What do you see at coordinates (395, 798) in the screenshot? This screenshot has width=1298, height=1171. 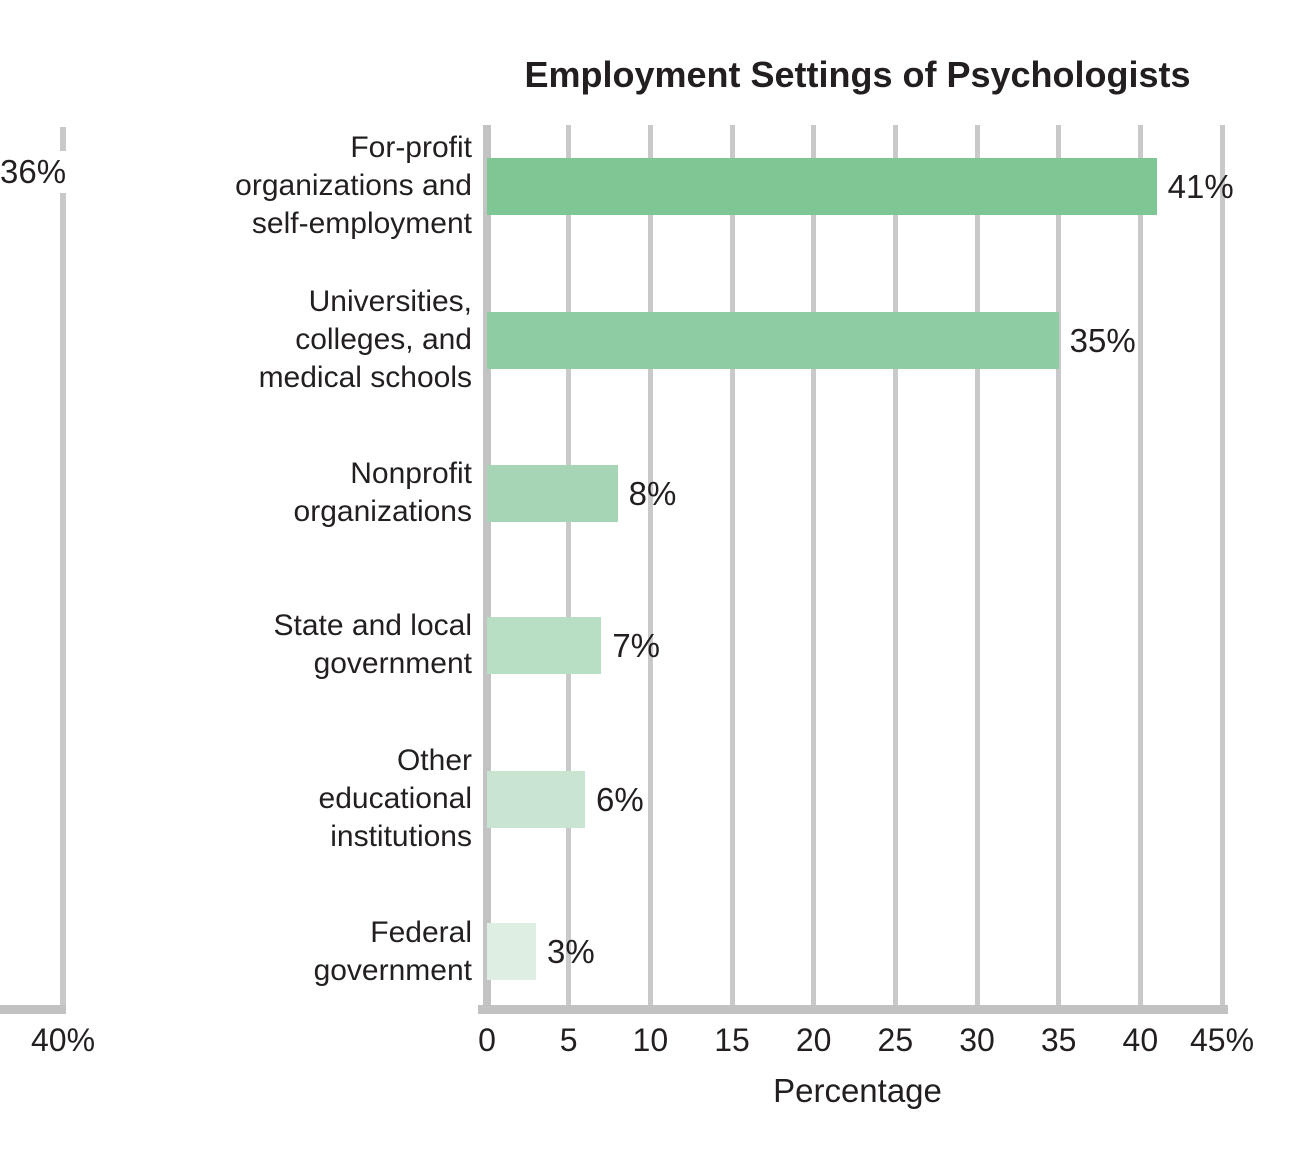 I see `category-label: Other educational institutions` at bounding box center [395, 798].